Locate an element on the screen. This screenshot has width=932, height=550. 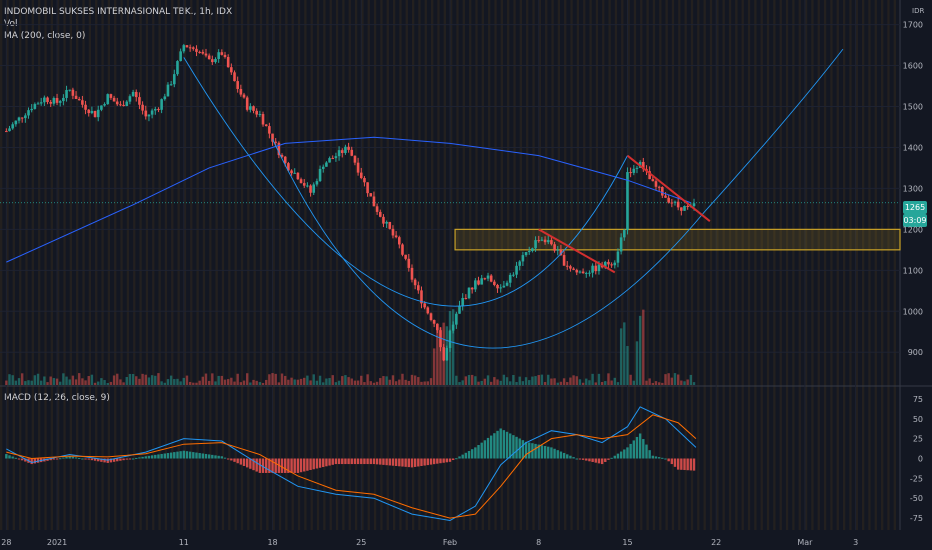
price-tick-label: 1300 is located at coordinates (913, 188).